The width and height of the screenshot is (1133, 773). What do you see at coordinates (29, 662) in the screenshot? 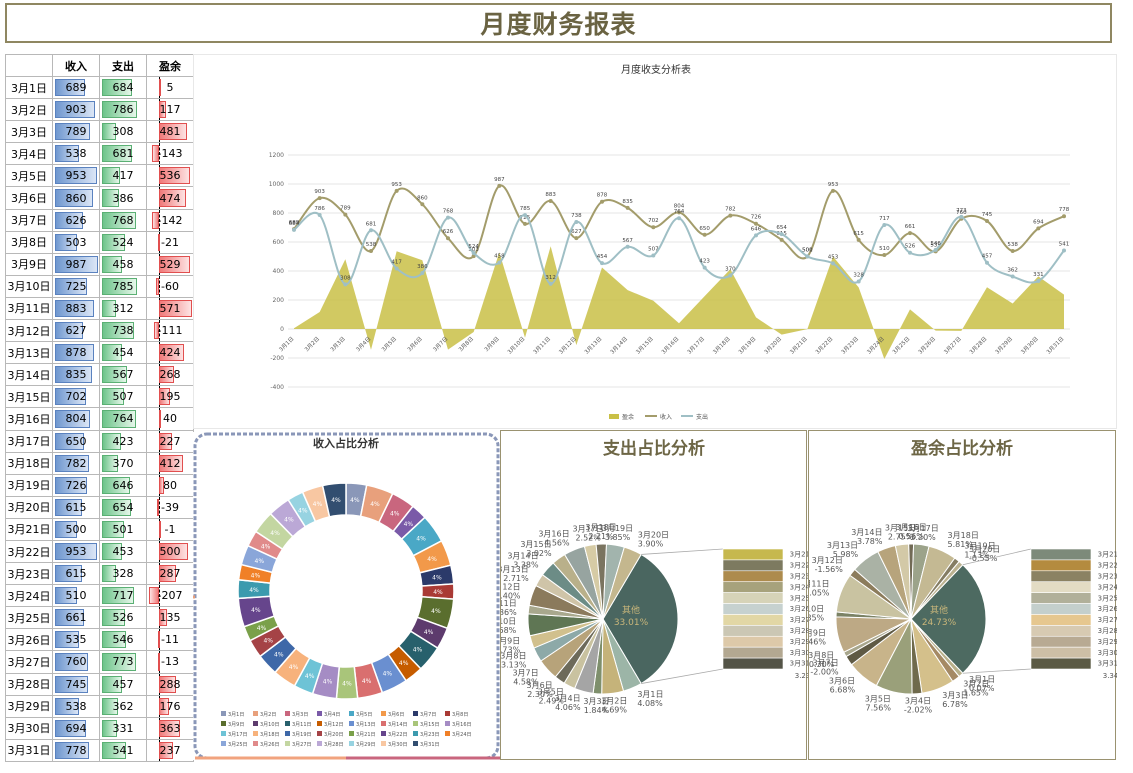
I see `row-date: 3月27日` at bounding box center [29, 662].